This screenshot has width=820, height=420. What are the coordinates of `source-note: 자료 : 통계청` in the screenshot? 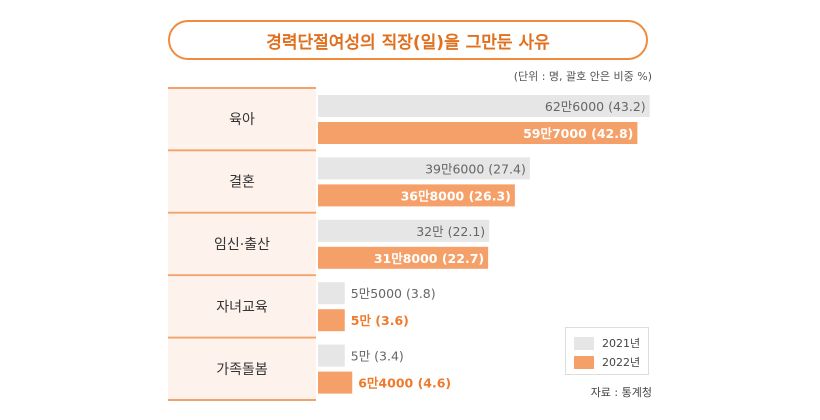 It's located at (621, 392).